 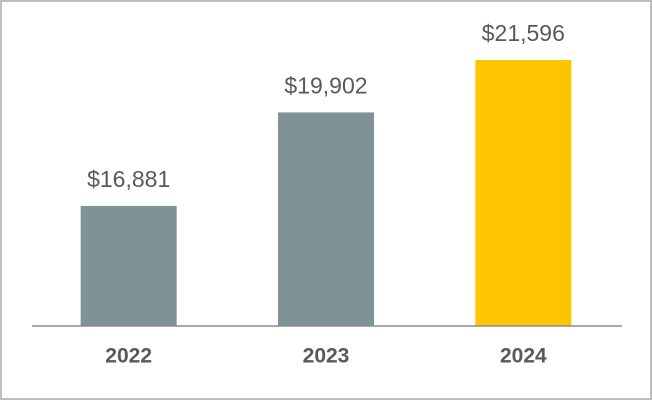 I want to click on value-label: $16,881, so click(x=128, y=179).